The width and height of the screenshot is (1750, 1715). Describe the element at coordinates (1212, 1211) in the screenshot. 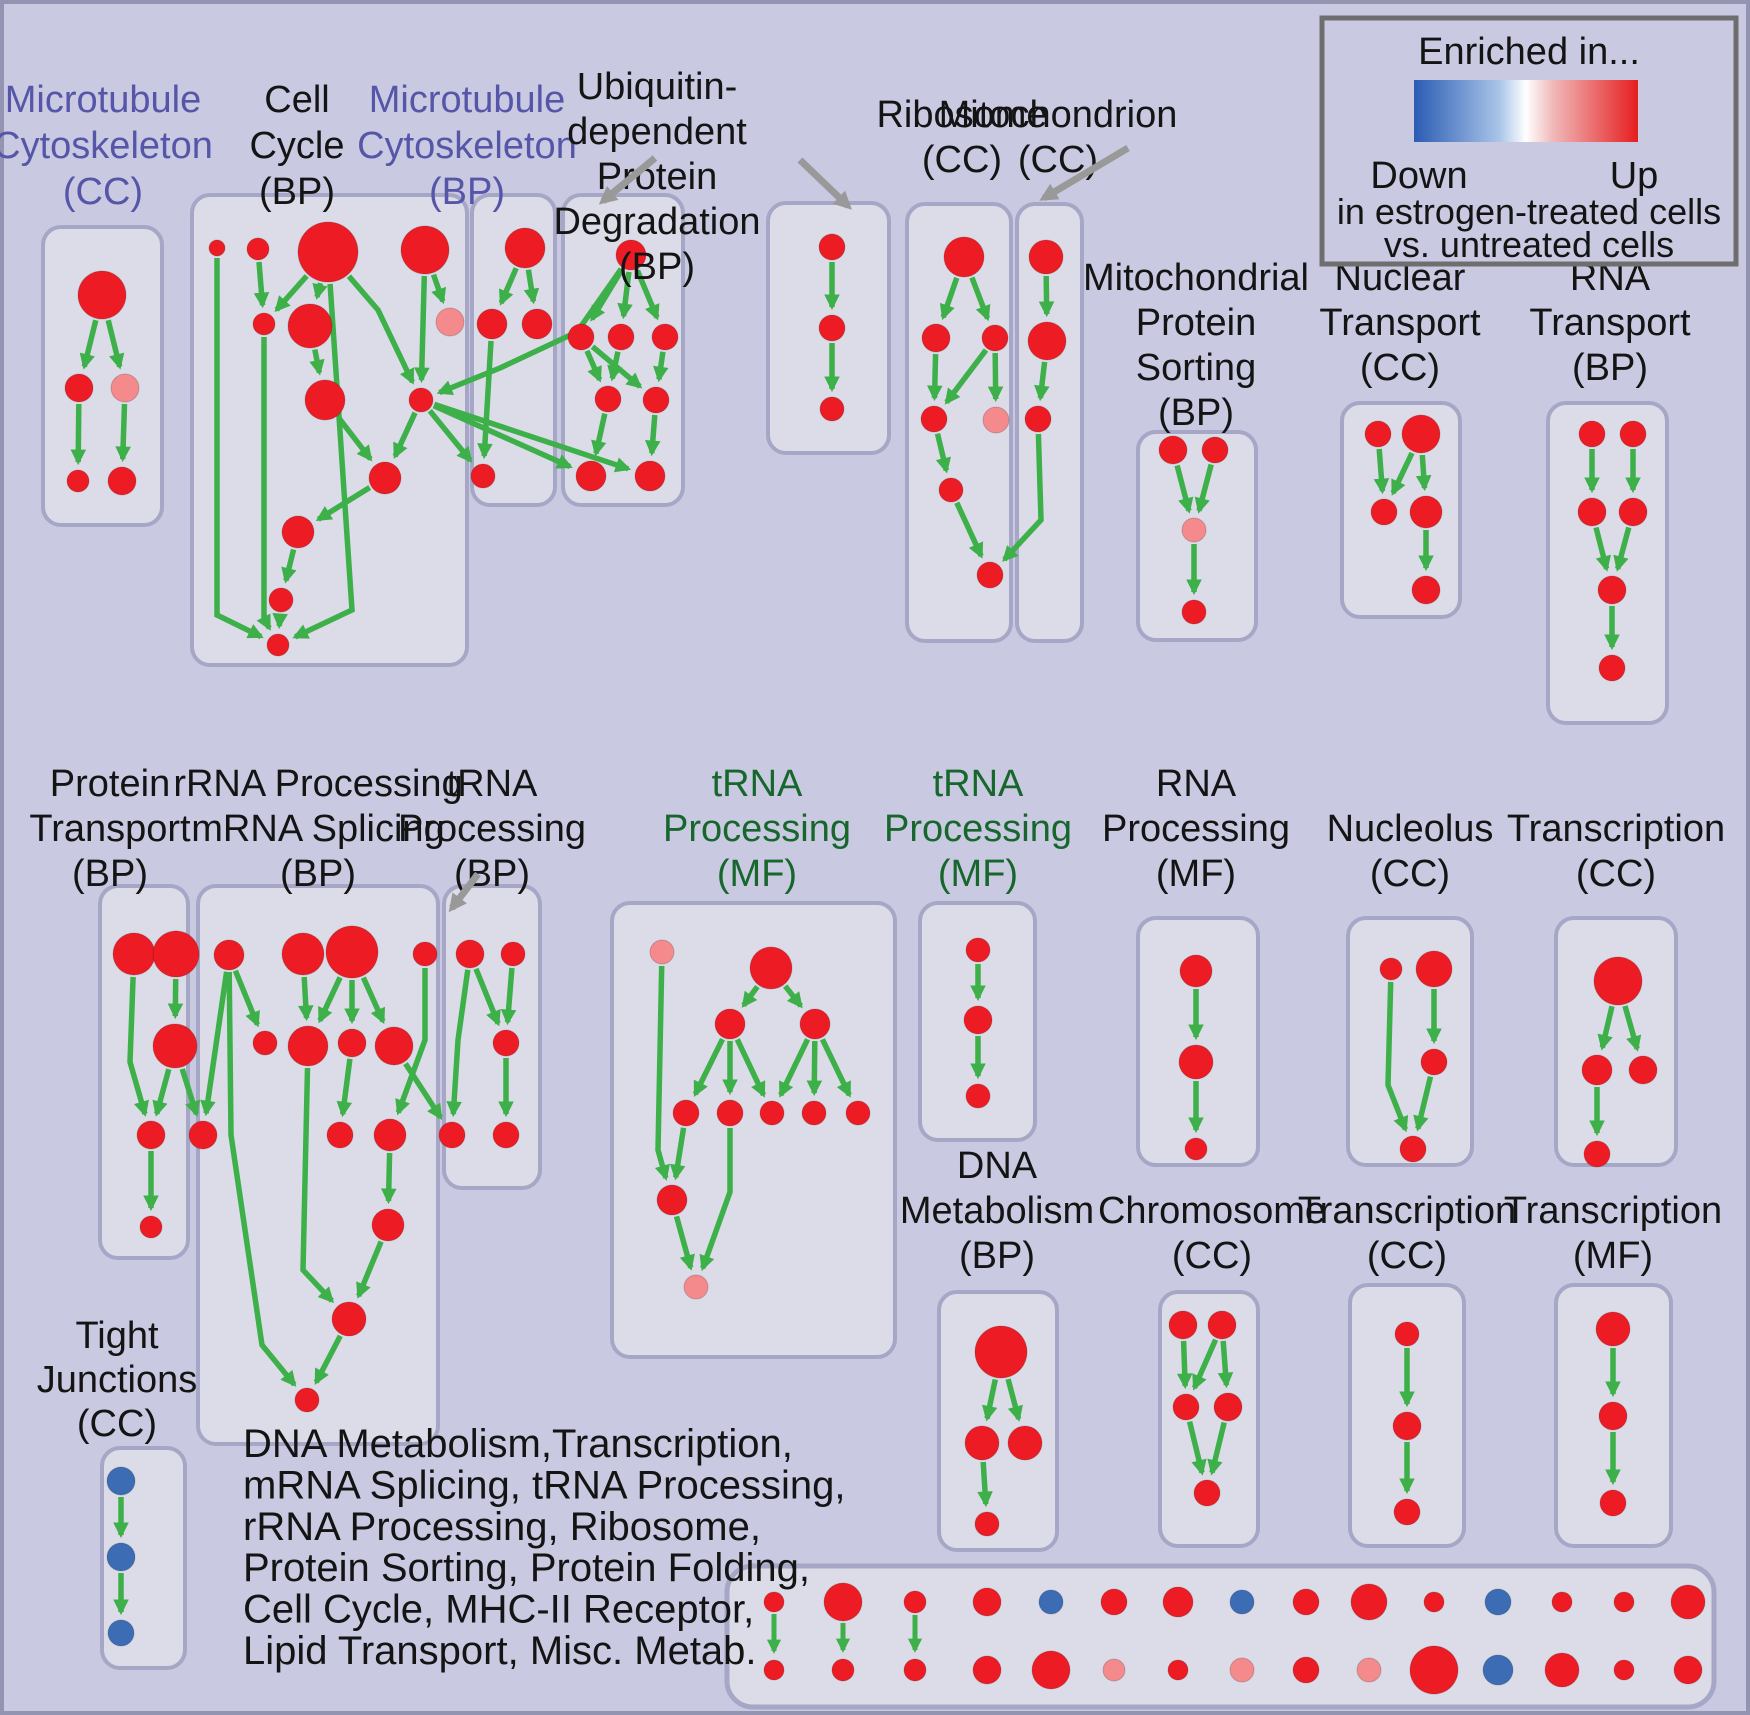

I see `cluster-label-chr-line0: Chromosome` at that location.